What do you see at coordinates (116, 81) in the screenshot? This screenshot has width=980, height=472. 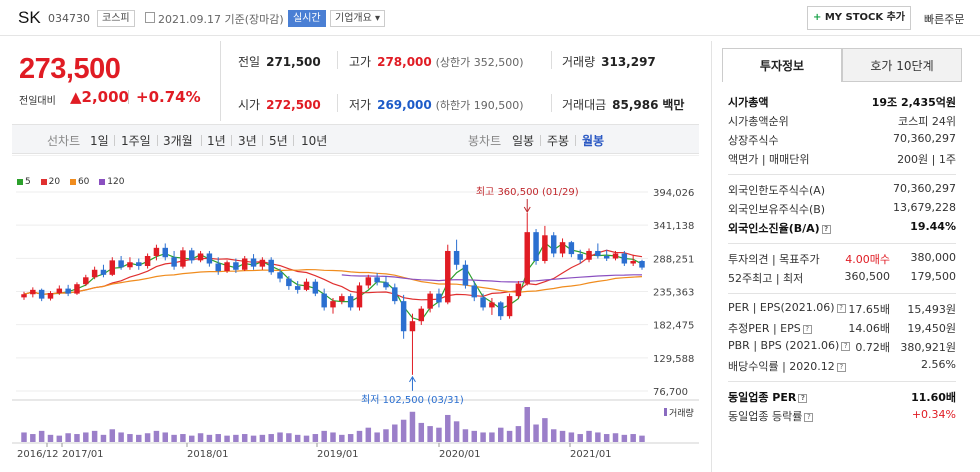 I see `price-summary: 273,500 전일대비 ▲2,000 +0.74%` at bounding box center [116, 81].